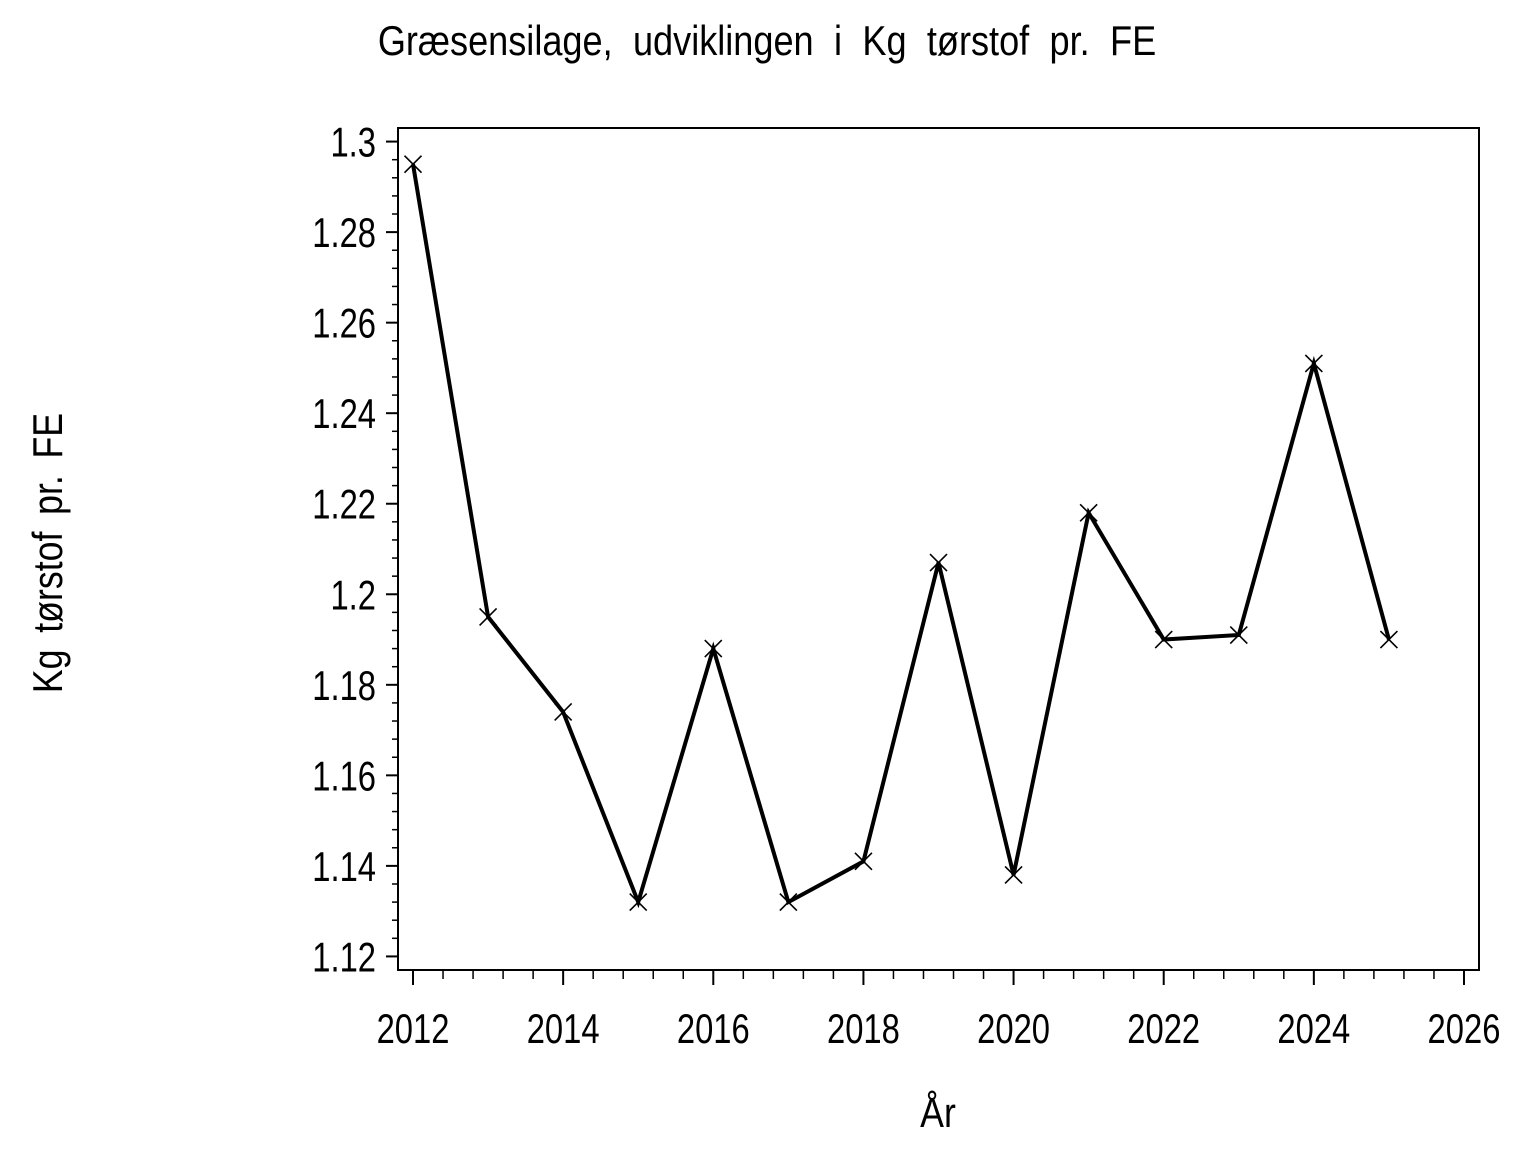  What do you see at coordinates (1313, 1028) in the screenshot?
I see `x-tick-label: 2024` at bounding box center [1313, 1028].